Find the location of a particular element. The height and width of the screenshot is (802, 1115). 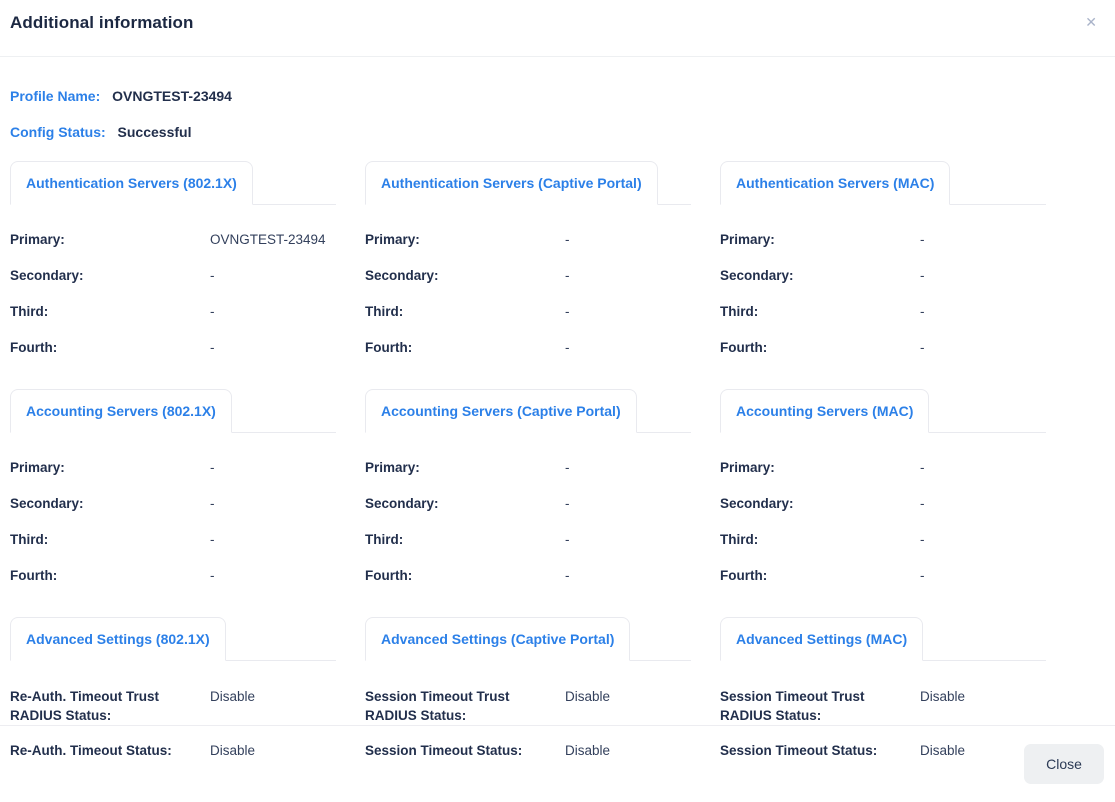

tabbar: Advanced Settings (Captive Portal) is located at coordinates (528, 639).